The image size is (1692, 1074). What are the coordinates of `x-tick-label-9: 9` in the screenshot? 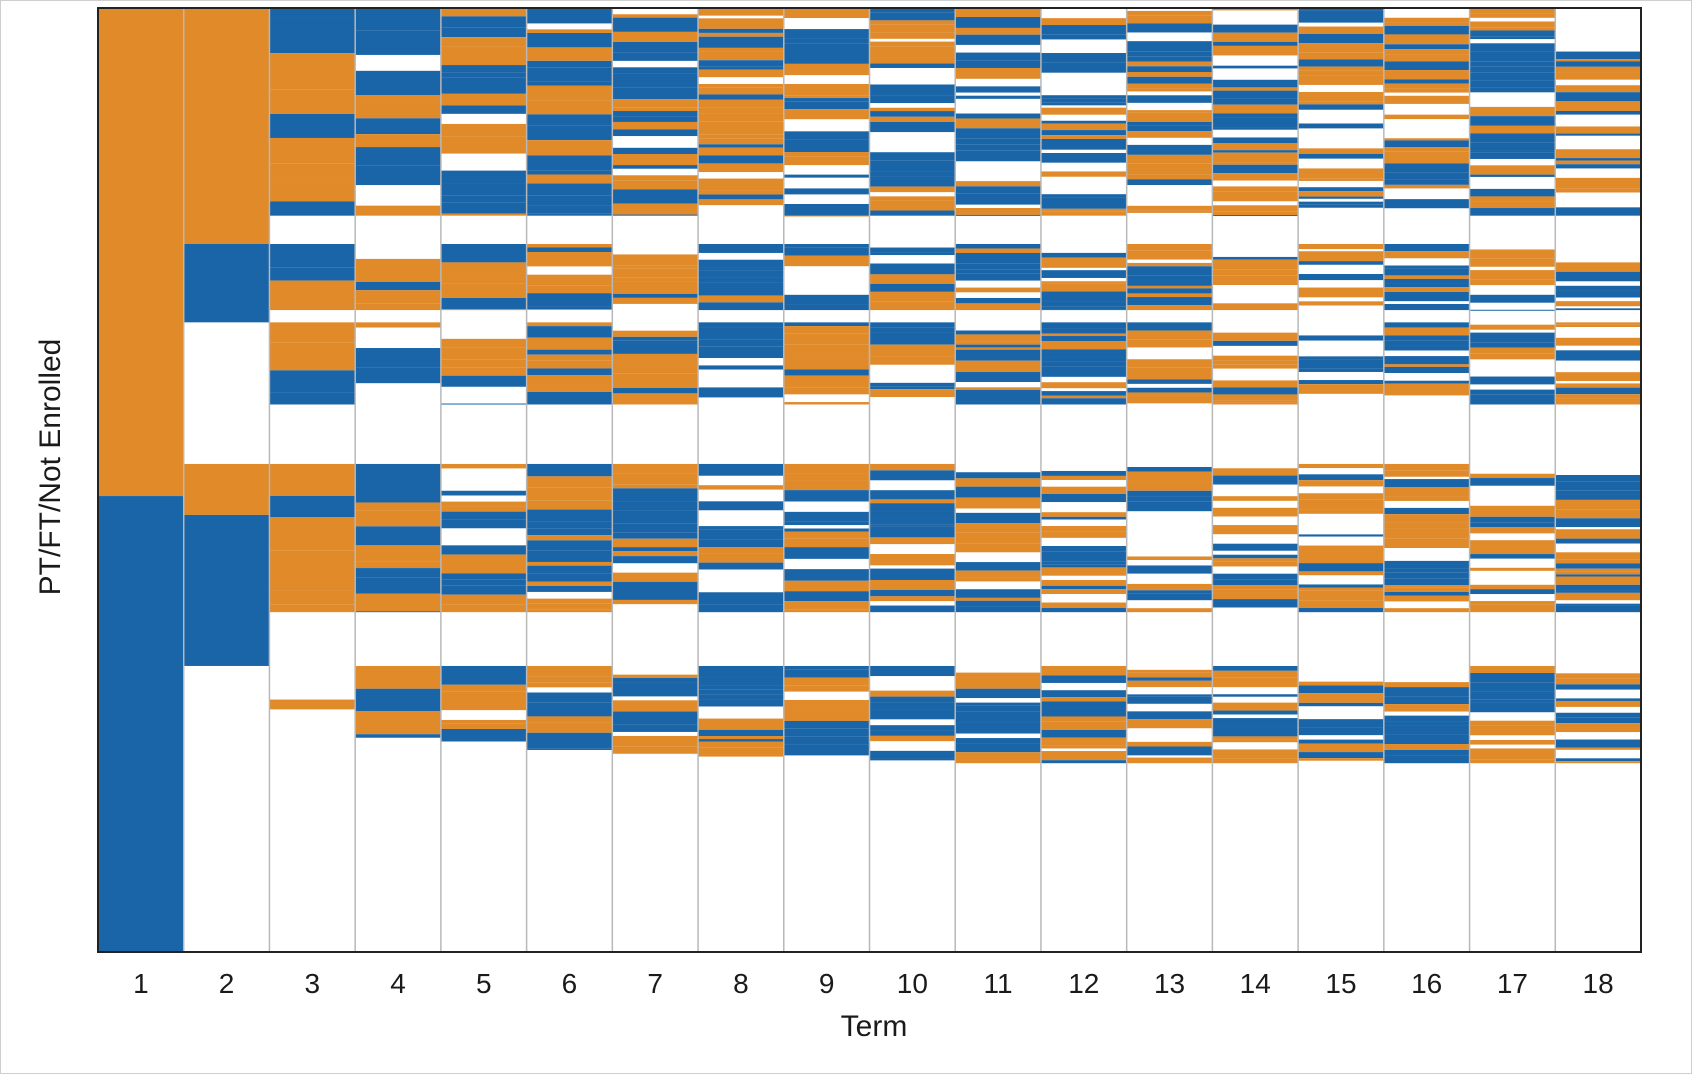 It's located at (827, 983).